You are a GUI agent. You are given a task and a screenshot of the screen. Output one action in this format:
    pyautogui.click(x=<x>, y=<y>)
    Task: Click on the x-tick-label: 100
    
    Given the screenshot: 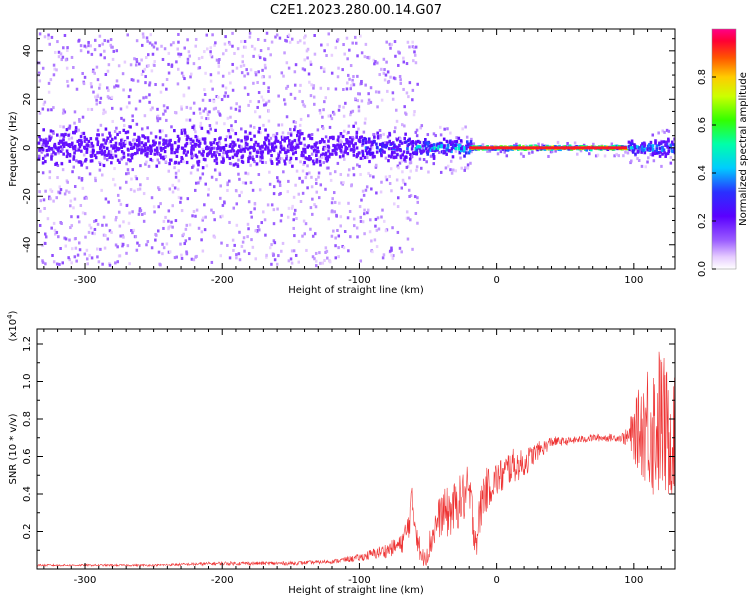 What is the action you would take?
    pyautogui.click(x=633, y=580)
    